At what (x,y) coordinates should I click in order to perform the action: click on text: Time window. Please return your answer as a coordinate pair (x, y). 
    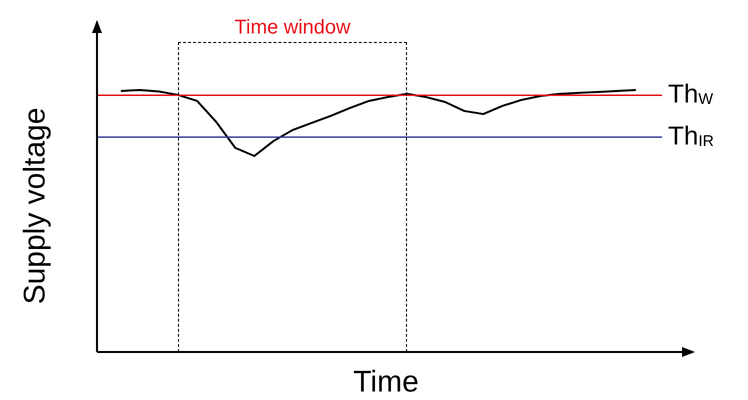
    Looking at the image, I should click on (293, 27).